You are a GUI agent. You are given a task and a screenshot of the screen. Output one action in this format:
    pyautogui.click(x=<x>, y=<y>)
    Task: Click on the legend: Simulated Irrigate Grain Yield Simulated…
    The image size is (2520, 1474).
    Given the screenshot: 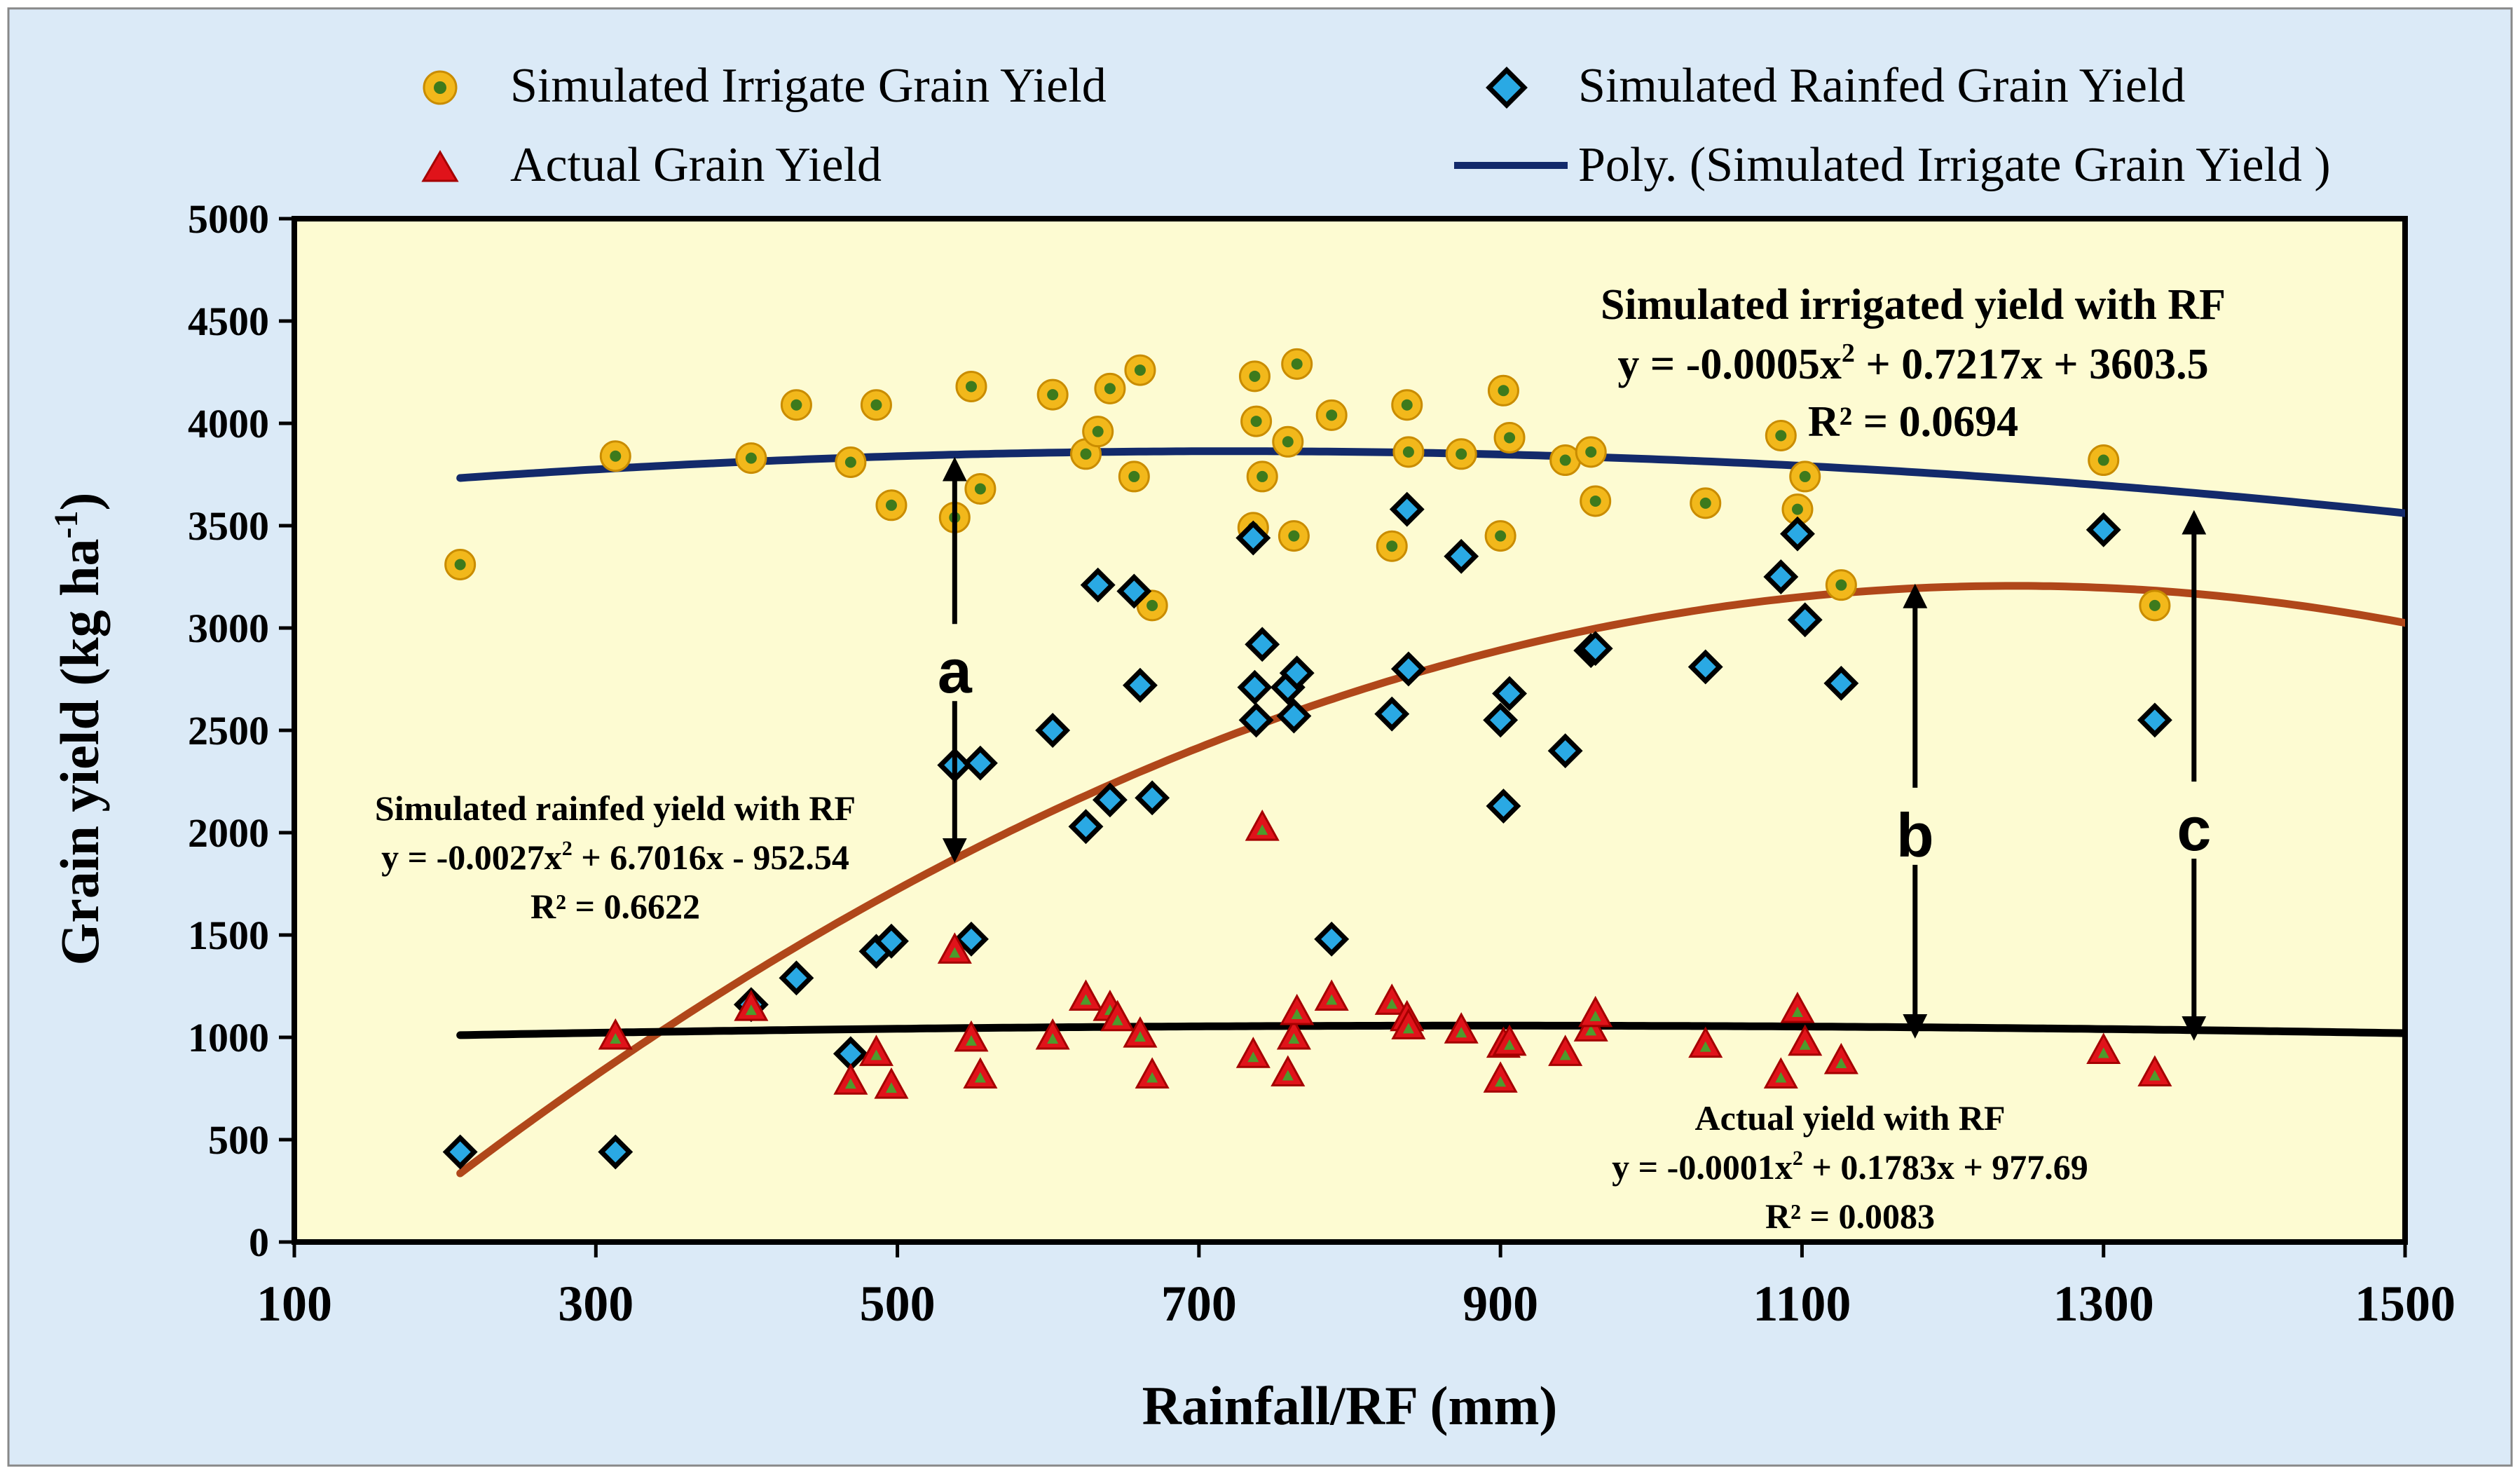 What is the action you would take?
    pyautogui.click(x=1376, y=125)
    